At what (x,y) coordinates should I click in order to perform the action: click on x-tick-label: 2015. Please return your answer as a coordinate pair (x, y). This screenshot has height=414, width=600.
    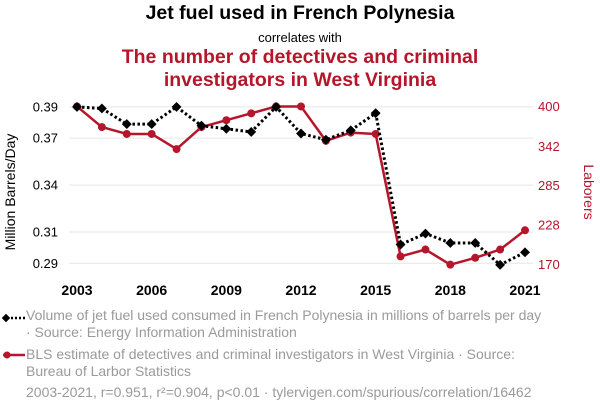
    Looking at the image, I should click on (375, 290).